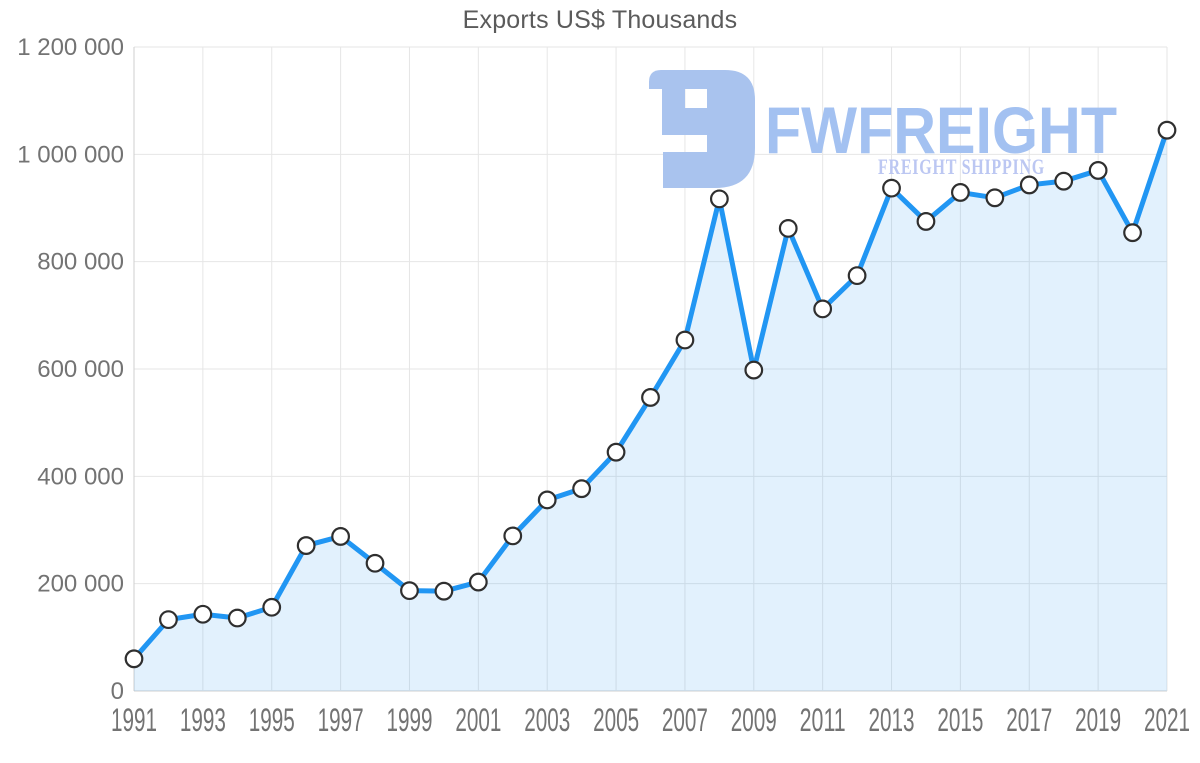  I want to click on x-tick-label: 2001, so click(478, 720).